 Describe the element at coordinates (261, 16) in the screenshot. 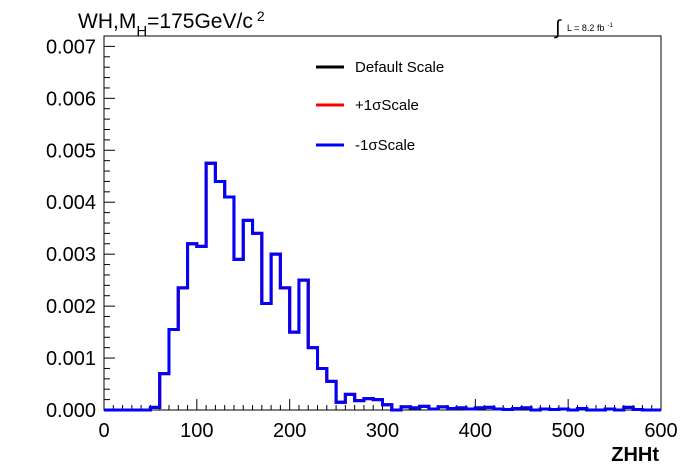

I see `title-superscript: 2` at that location.